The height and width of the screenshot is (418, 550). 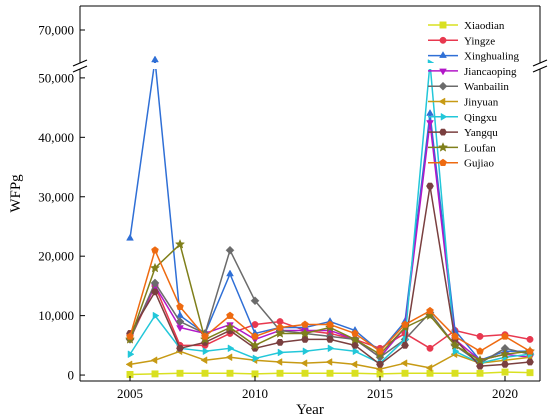 What do you see at coordinates (404, 363) in the screenshot?
I see `data-point-jinyuan-2016` at bounding box center [404, 363].